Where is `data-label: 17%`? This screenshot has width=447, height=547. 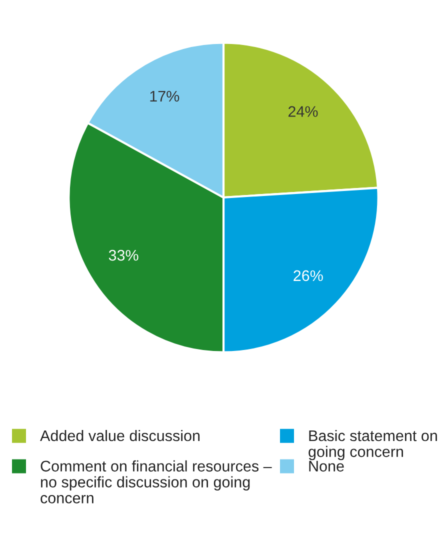
data-label: 17% is located at coordinates (165, 96).